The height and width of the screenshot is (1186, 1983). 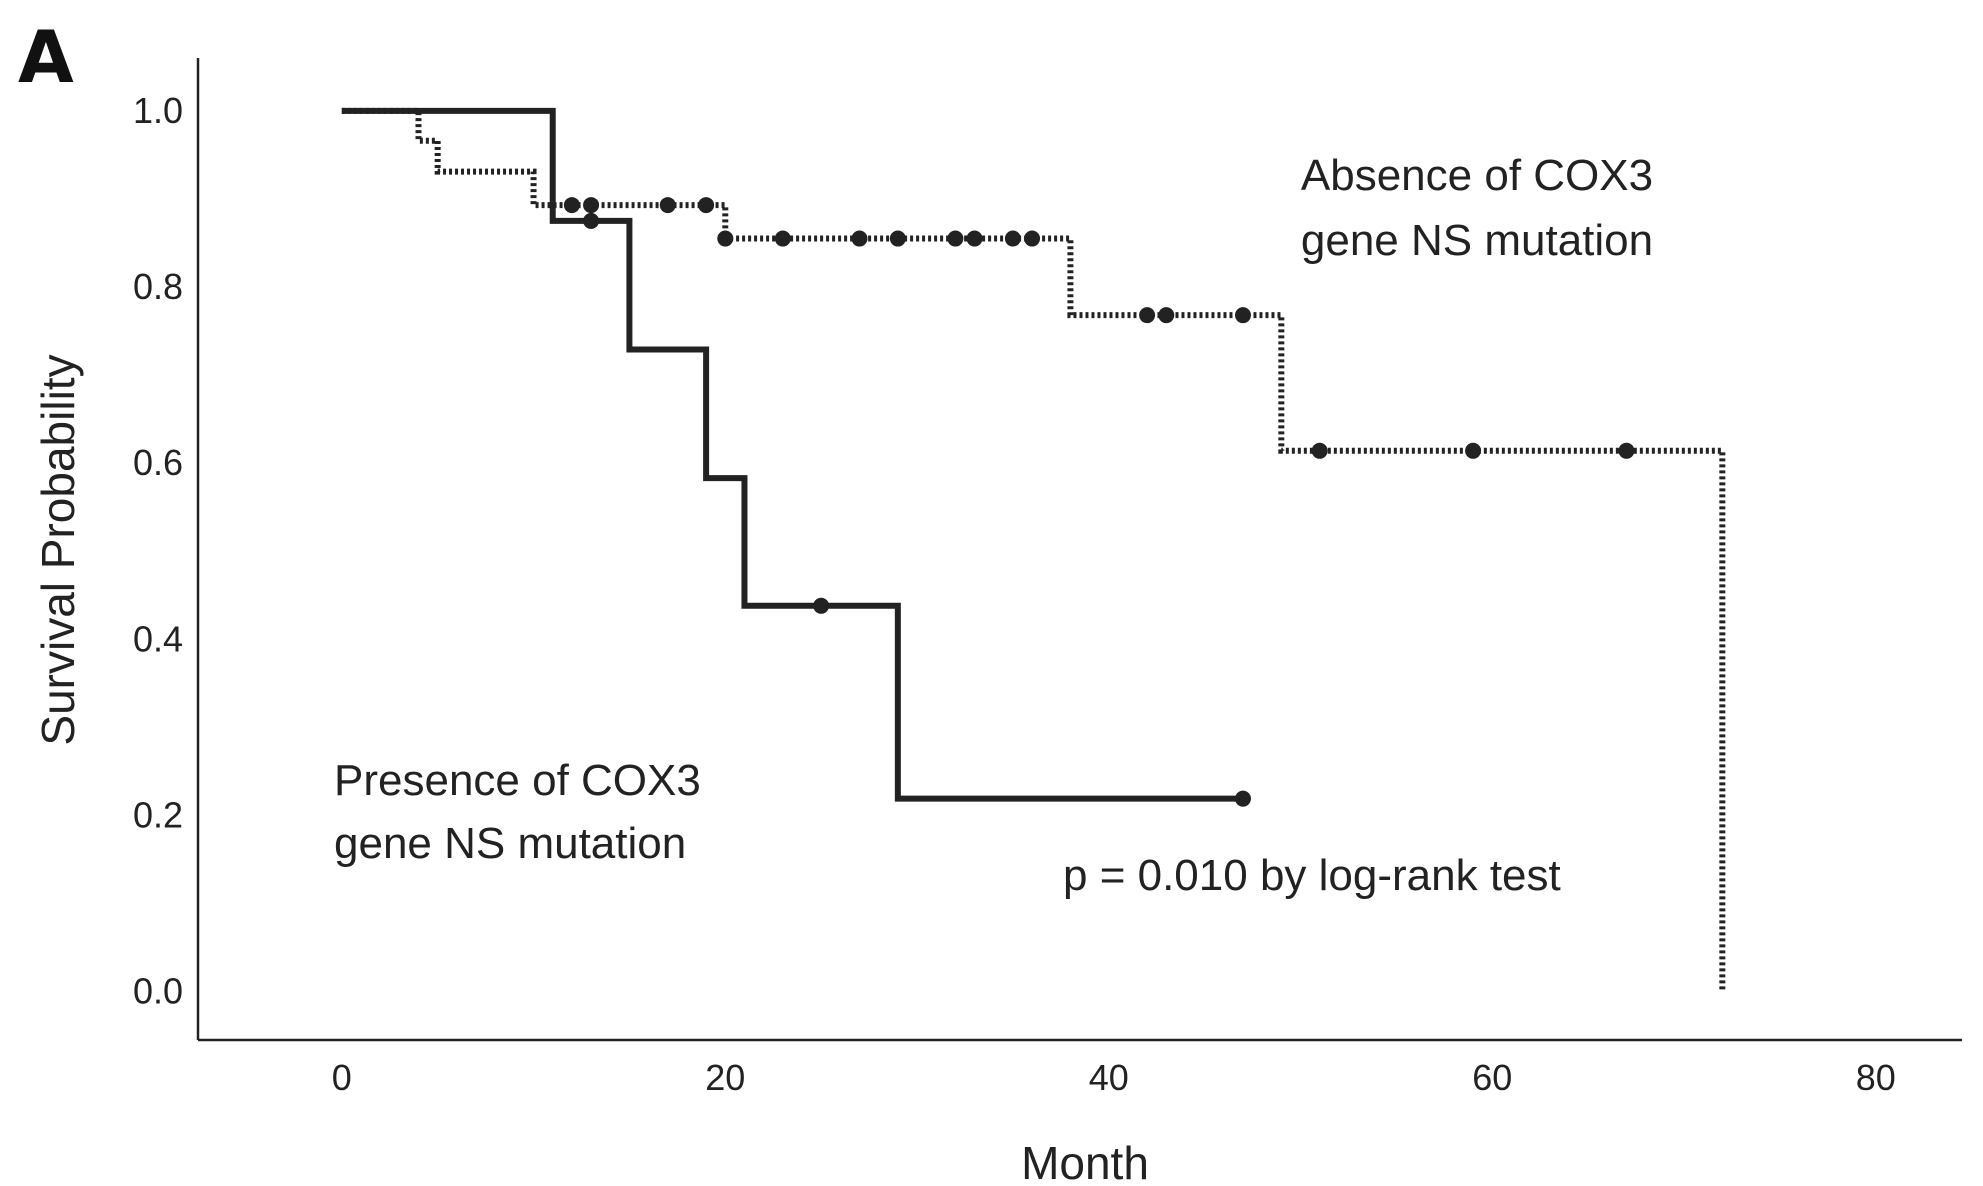 I want to click on p-value-annotation: p = 0.010 by log-rank test, so click(x=1312, y=875).